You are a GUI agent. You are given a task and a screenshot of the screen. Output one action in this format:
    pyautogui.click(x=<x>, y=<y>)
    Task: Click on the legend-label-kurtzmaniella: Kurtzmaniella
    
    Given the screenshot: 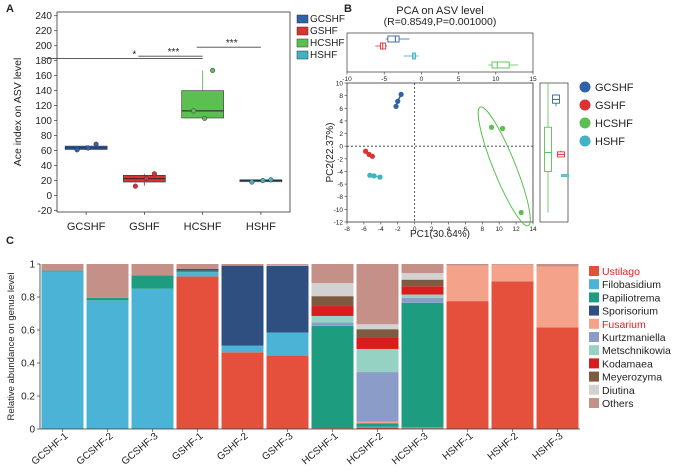 What is the action you would take?
    pyautogui.click(x=634, y=338)
    